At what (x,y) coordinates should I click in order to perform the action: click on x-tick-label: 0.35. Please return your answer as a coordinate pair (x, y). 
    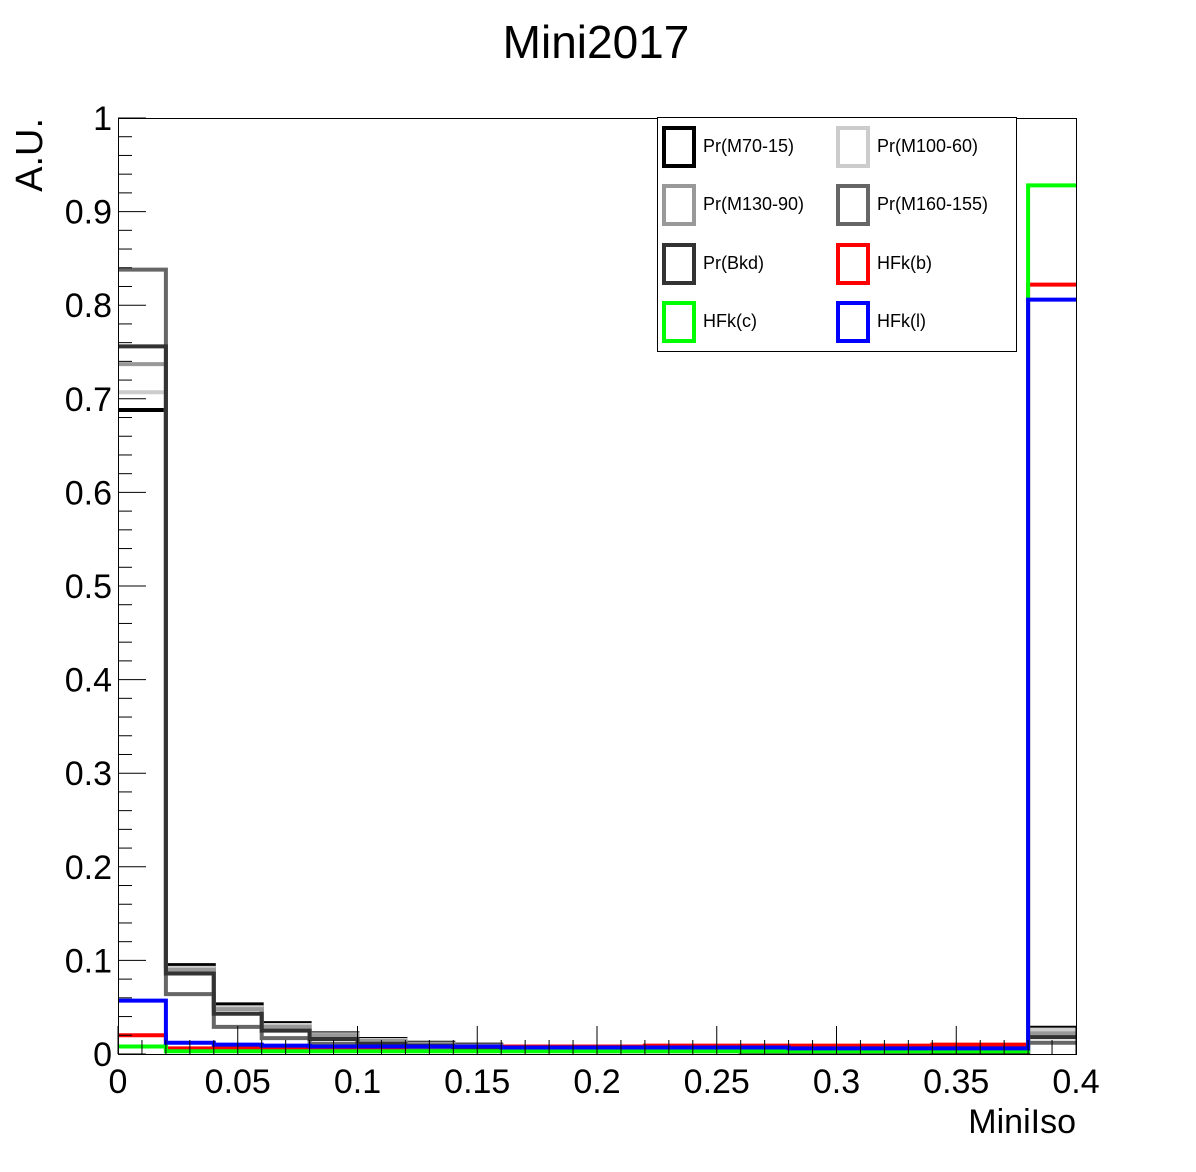
    Looking at the image, I should click on (956, 1082).